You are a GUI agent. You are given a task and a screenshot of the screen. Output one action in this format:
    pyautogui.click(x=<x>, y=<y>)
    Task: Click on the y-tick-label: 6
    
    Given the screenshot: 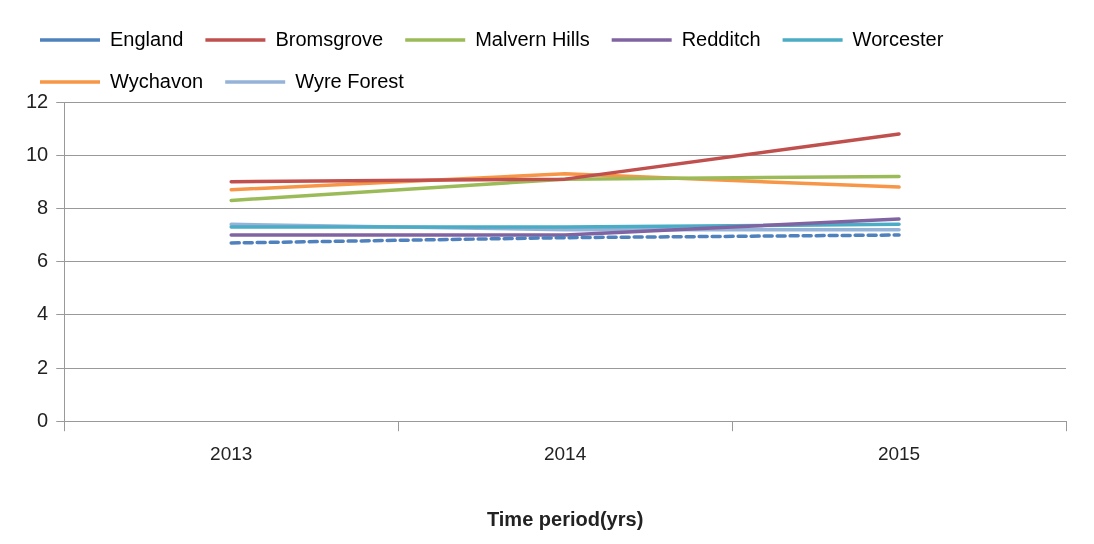 What is the action you would take?
    pyautogui.click(x=43, y=260)
    